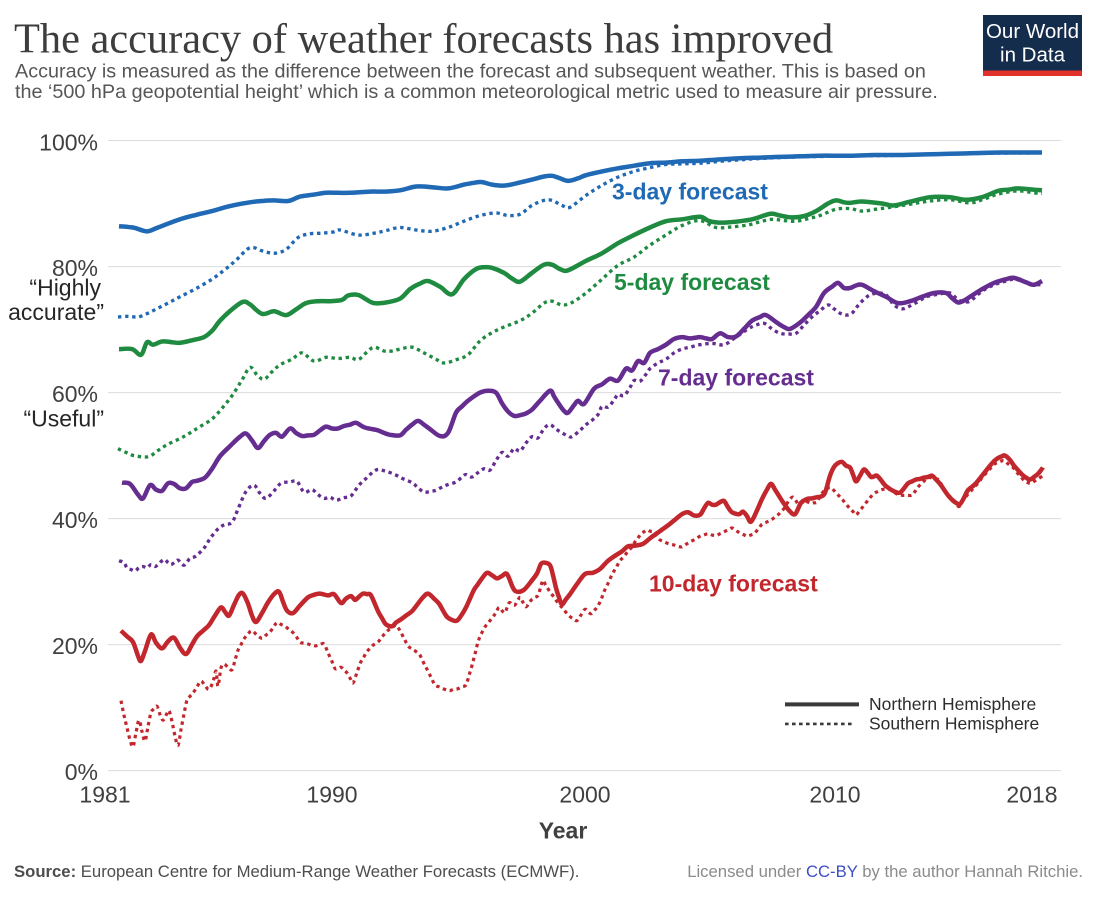  I want to click on svg-text: 10-day forecast, so click(733, 584).